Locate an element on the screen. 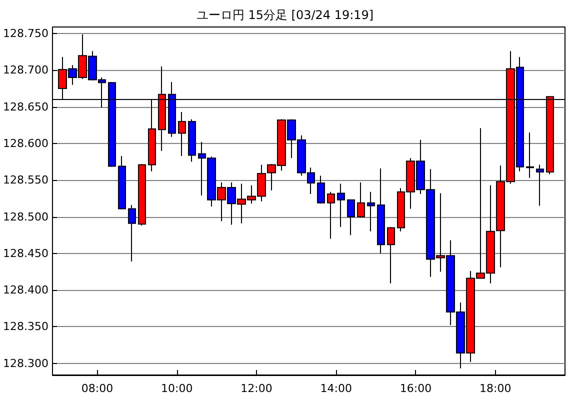  chart-title: ユーロ円 15分足 [03/24 19:19] is located at coordinates (285, 15).